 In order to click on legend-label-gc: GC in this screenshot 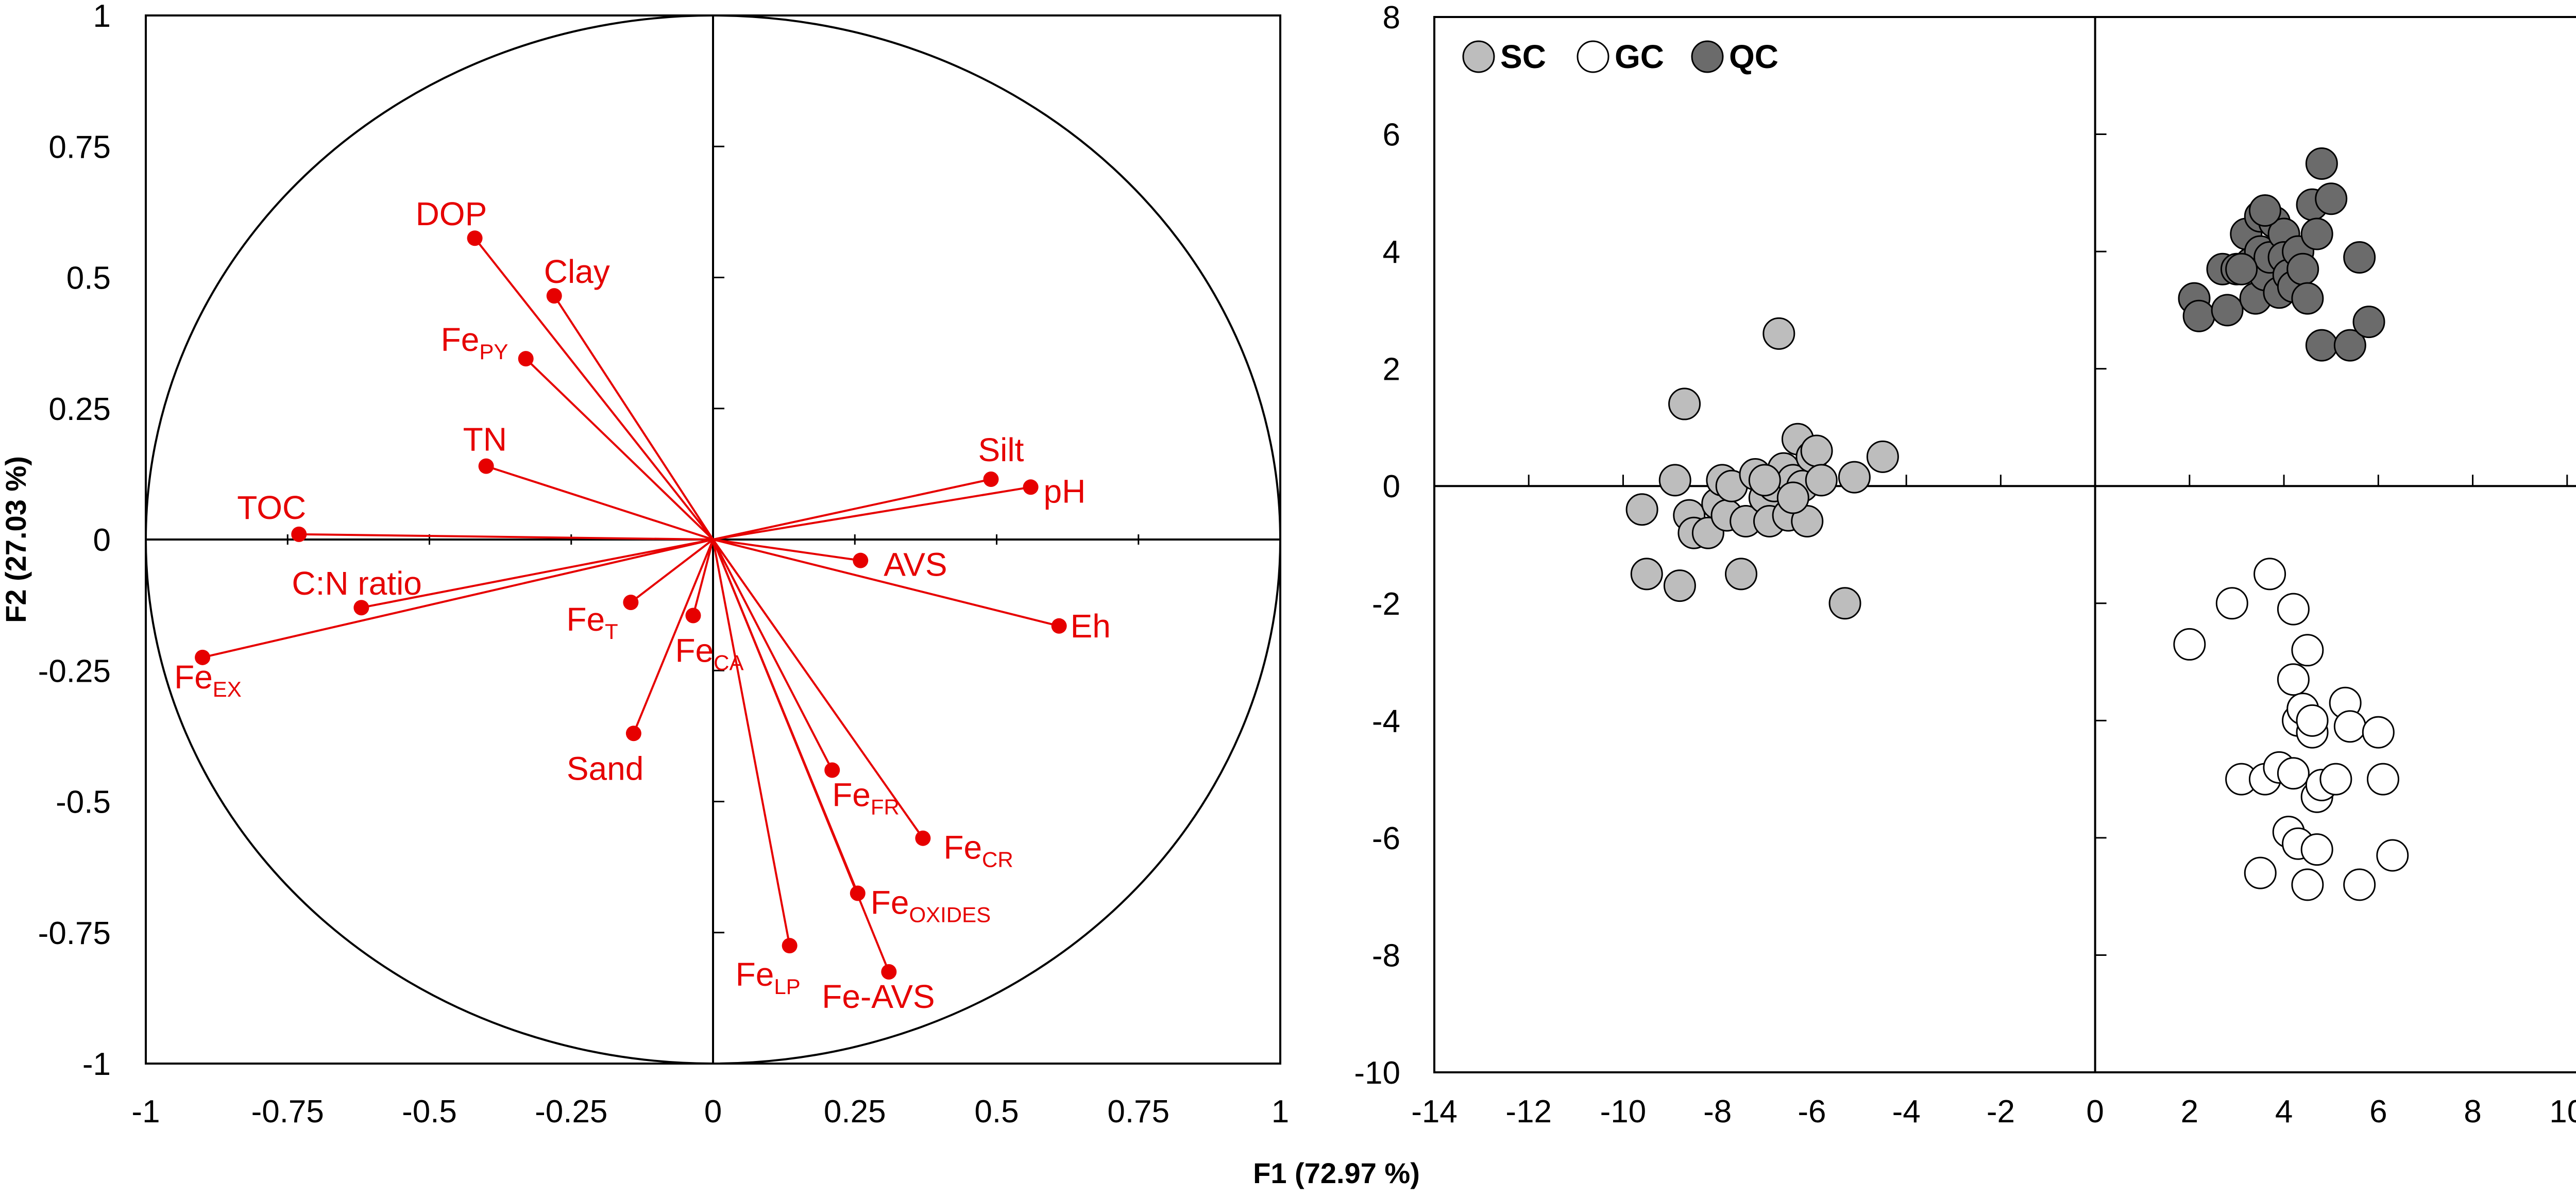, I will do `click(1640, 57)`.